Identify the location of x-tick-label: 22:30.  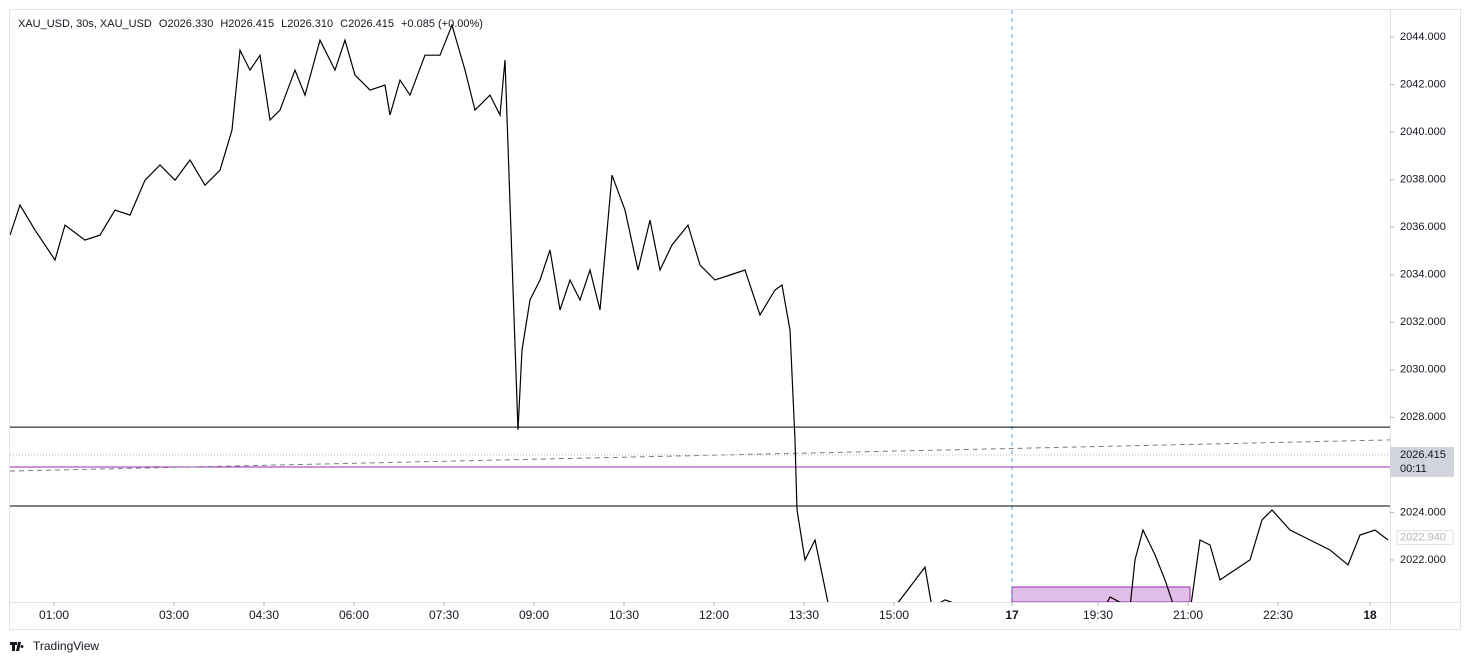
(1278, 615).